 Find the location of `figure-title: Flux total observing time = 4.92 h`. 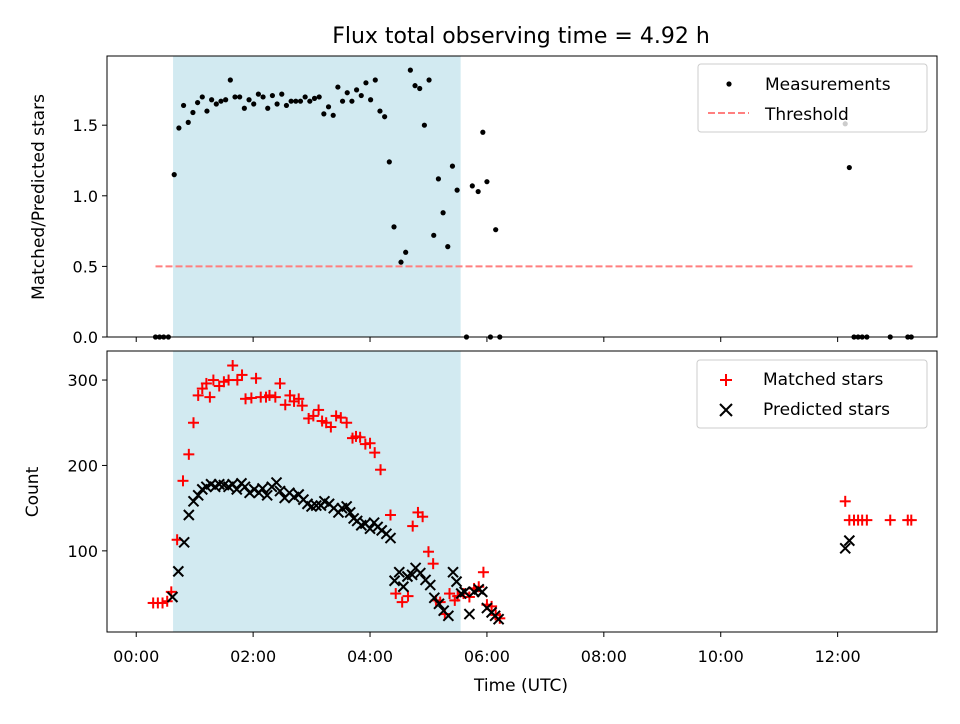

figure-title: Flux total observing time = 4.92 h is located at coordinates (521, 36).